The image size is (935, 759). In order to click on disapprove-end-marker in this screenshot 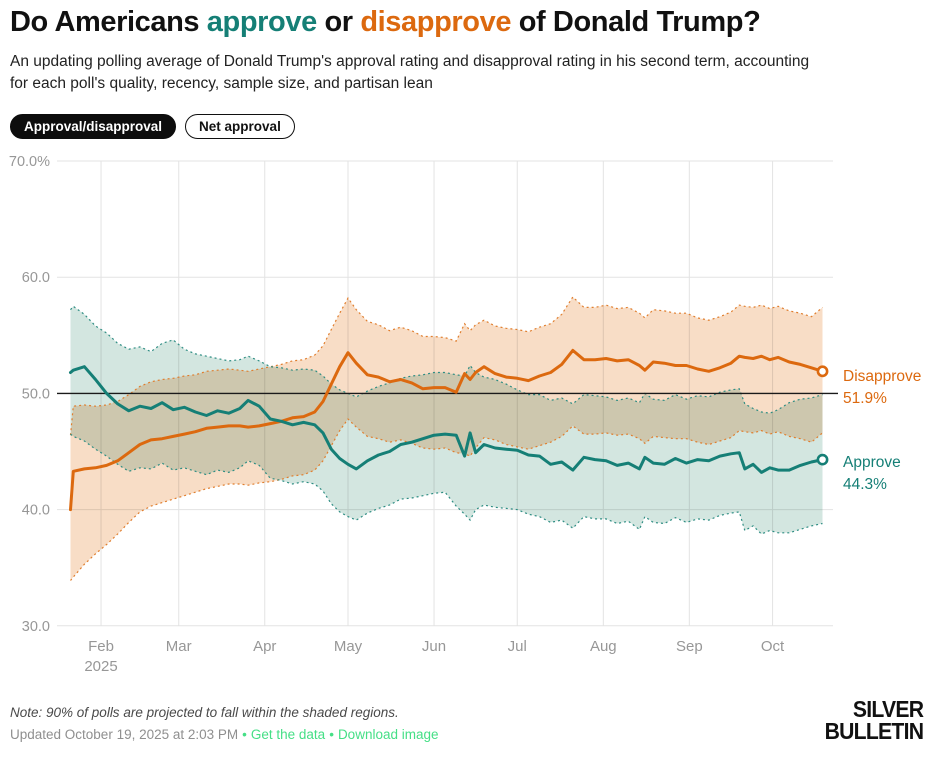, I will do `click(822, 371)`.